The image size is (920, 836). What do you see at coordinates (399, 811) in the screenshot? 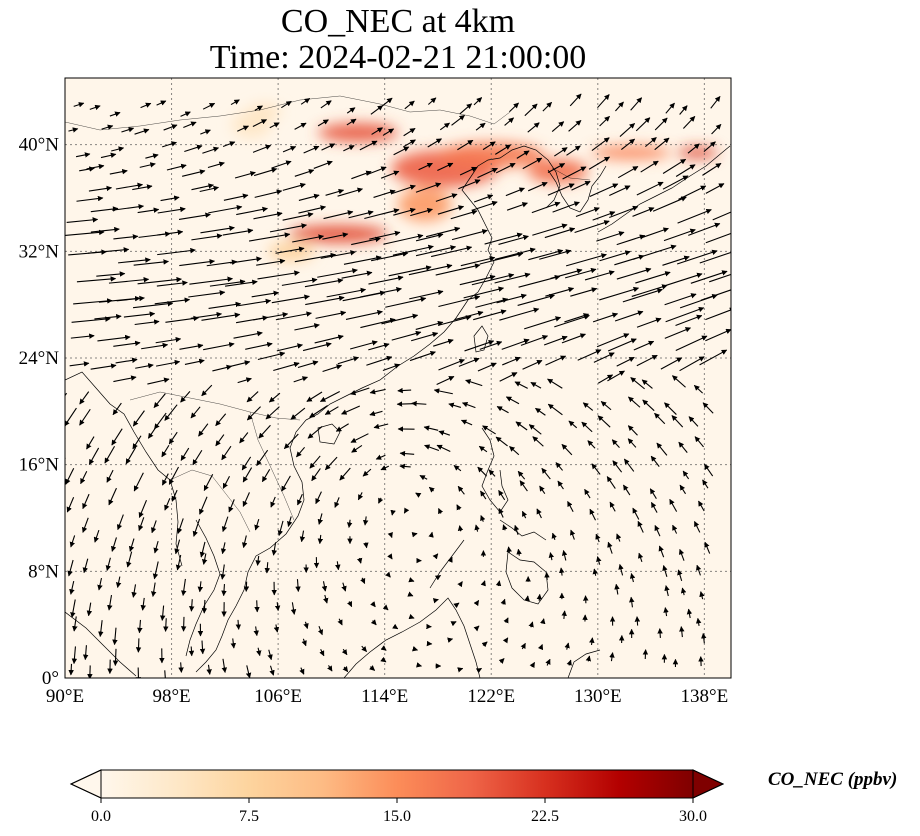
I see `colorbar-ticks: 0.0 7.5 15.0 22.5 30.0` at bounding box center [399, 811].